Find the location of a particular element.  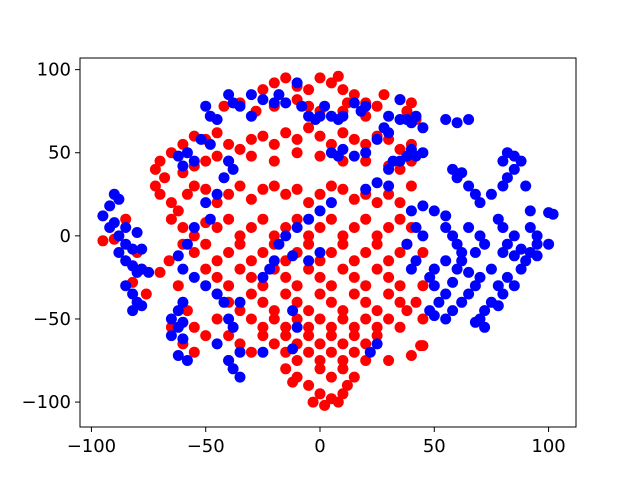

x-tick-label: 100 is located at coordinates (548, 446).